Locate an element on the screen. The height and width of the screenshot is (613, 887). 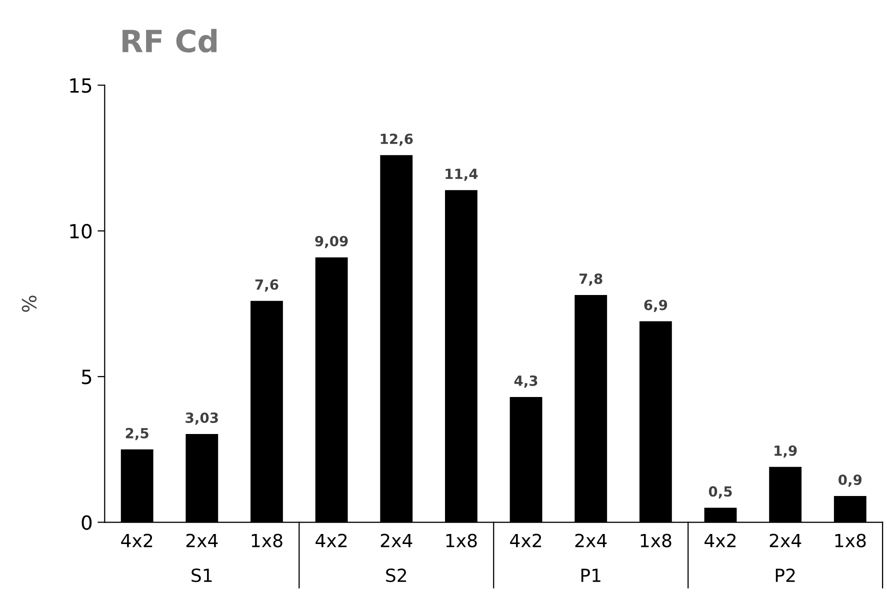
data-label: 4,3 is located at coordinates (526, 381).